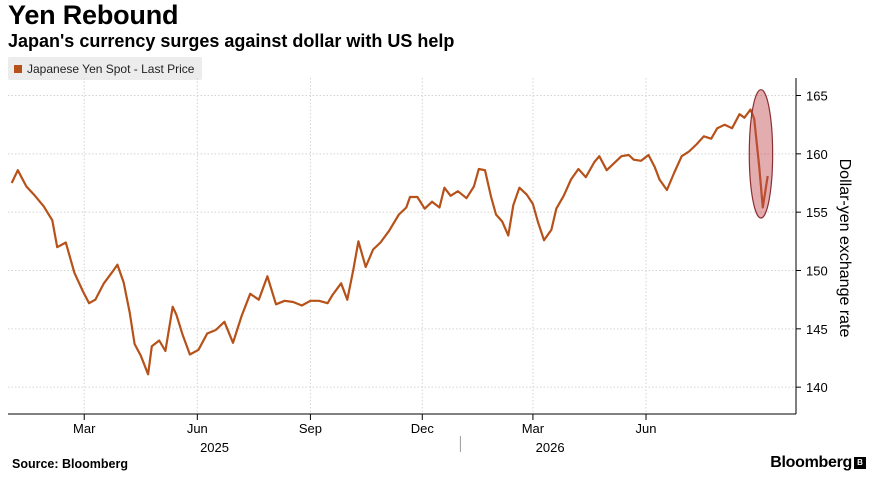 The width and height of the screenshot is (888, 482). What do you see at coordinates (860, 463) in the screenshot?
I see `bloomberg-badge-icon: B` at bounding box center [860, 463].